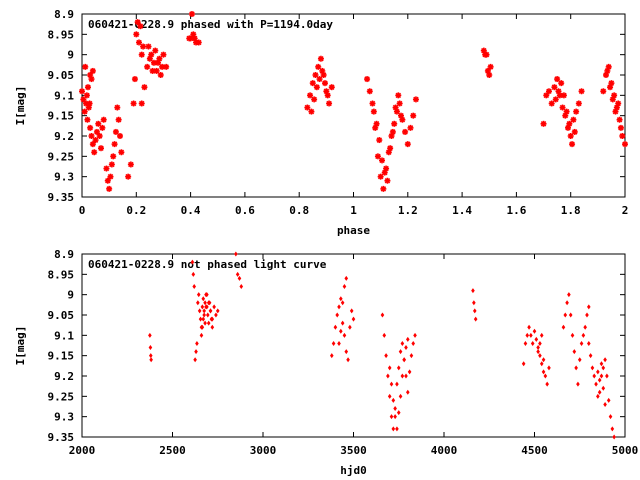 The image size is (640, 480). What do you see at coordinates (64, 14) in the screenshot?
I see `y-tick-label: 8.9` at bounding box center [64, 14].